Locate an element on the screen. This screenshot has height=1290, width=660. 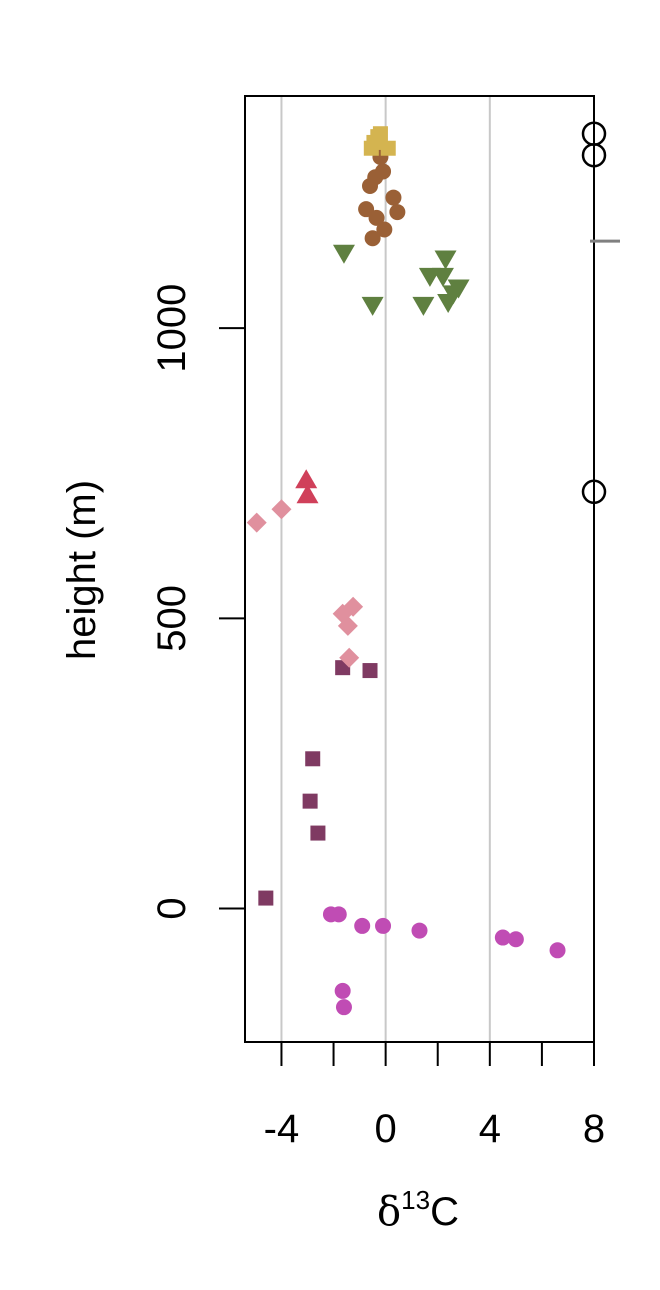
y-tick-label: 500 is located at coordinates (172, 618).